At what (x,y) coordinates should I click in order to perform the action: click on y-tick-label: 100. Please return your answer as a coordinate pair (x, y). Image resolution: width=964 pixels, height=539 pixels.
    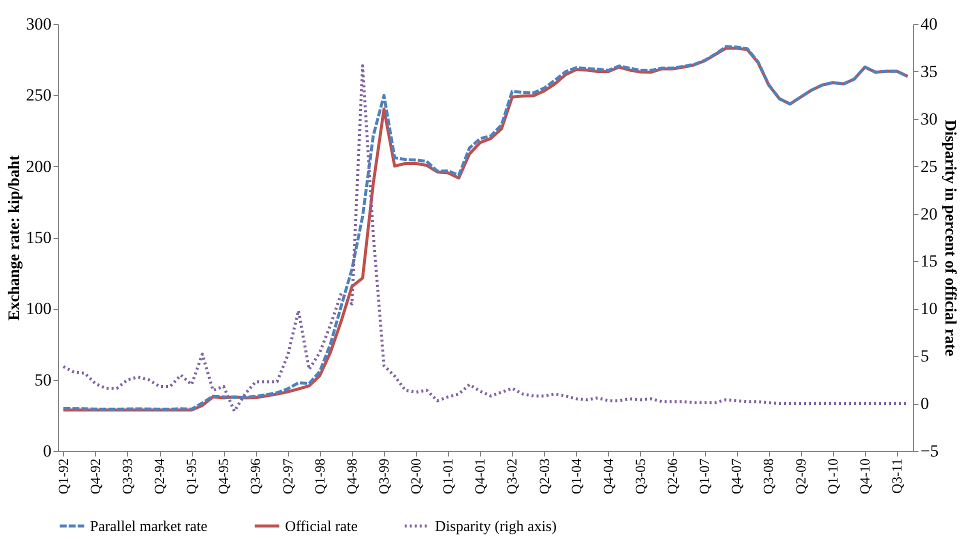
    Looking at the image, I should click on (39, 308).